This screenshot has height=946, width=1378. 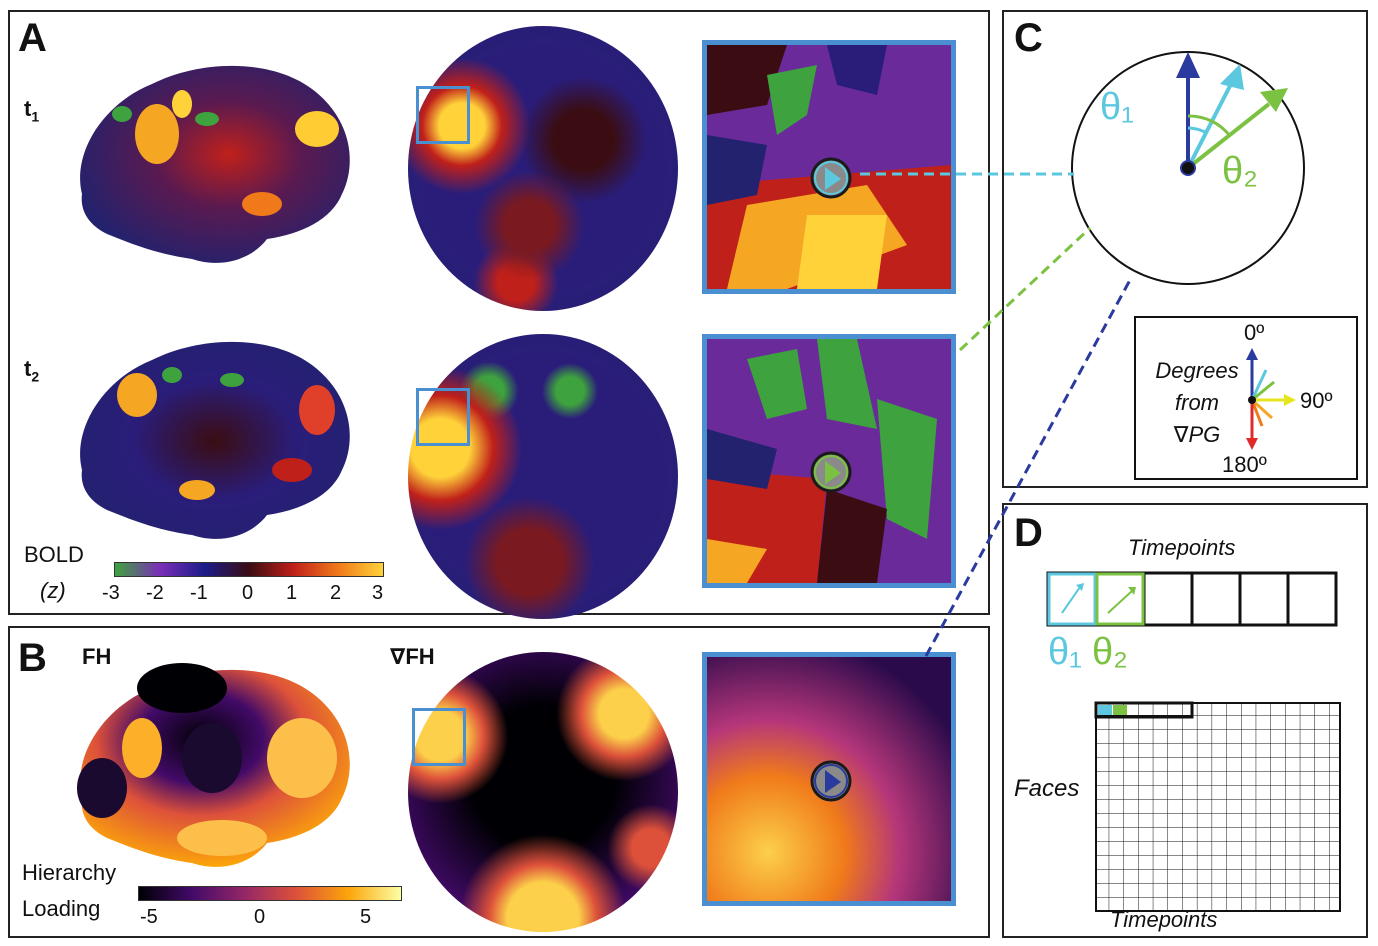 What do you see at coordinates (1028, 38) in the screenshot?
I see `panel-c-label: C` at bounding box center [1028, 38].